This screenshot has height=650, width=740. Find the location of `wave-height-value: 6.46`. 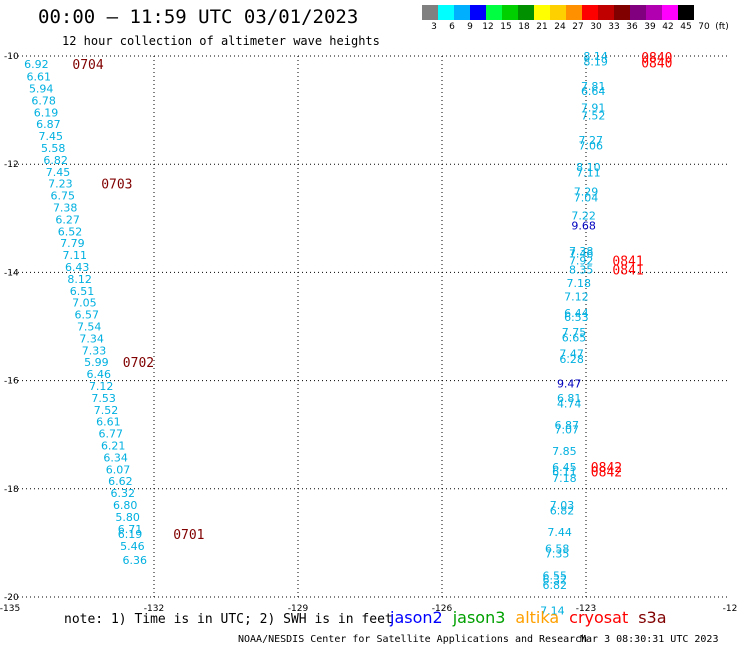

wave-height-value: 6.46 is located at coordinates (99, 374).